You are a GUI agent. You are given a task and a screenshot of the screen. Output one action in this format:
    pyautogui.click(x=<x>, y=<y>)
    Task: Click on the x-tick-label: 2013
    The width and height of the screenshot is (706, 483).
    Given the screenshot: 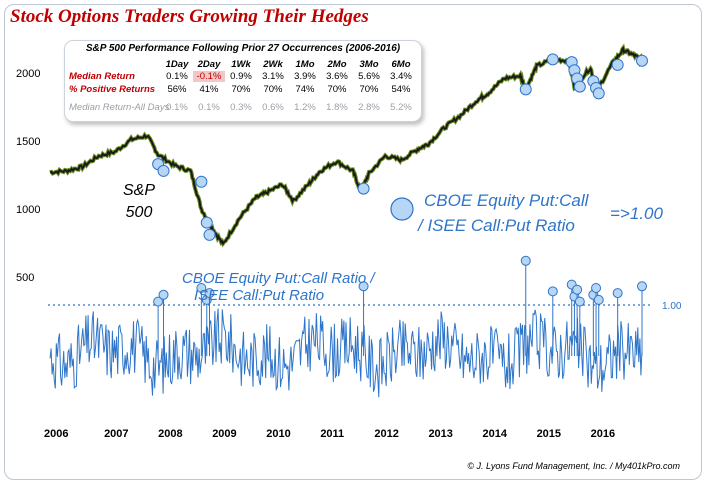 What is the action you would take?
    pyautogui.click(x=440, y=434)
    